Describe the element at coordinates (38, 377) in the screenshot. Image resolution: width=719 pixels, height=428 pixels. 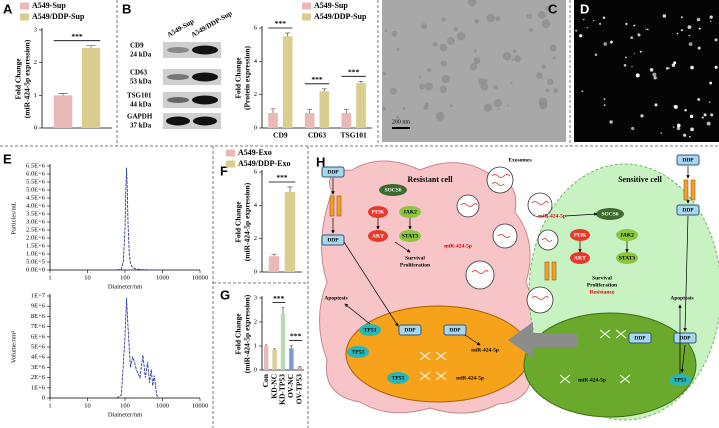
I see `y-tick-label: 2E+6` at that location.